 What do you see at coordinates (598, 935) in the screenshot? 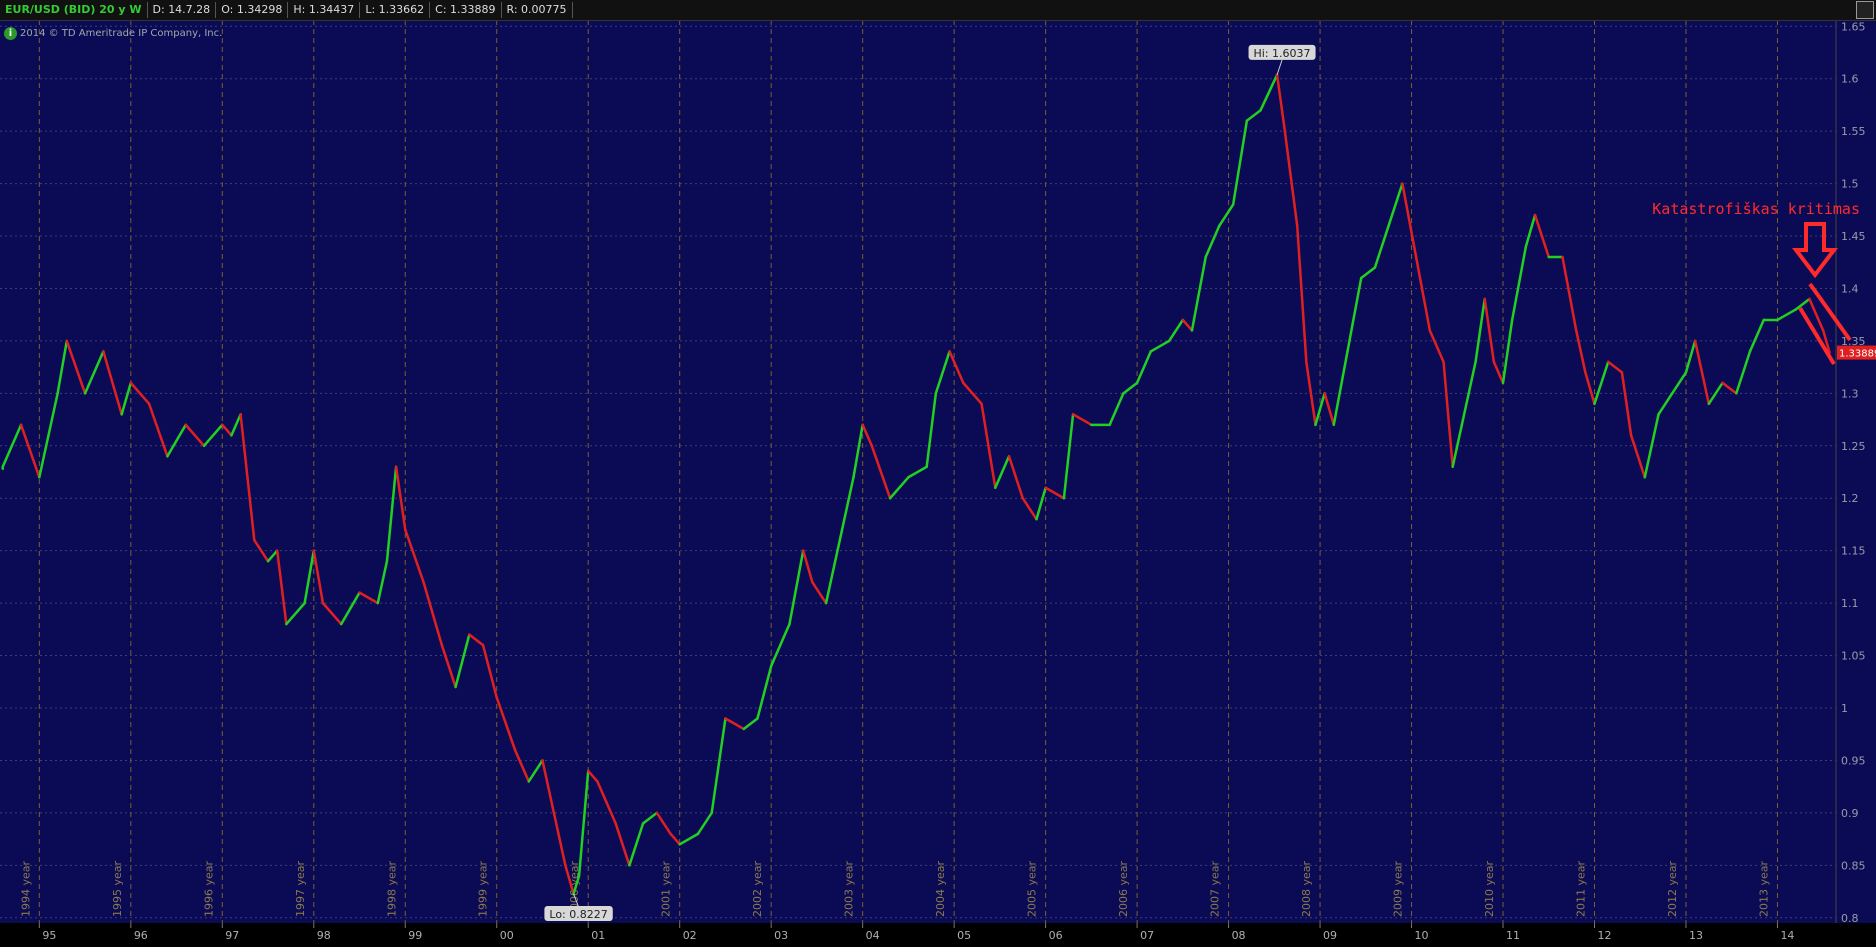
I see `x-tick-label: 01` at bounding box center [598, 935].